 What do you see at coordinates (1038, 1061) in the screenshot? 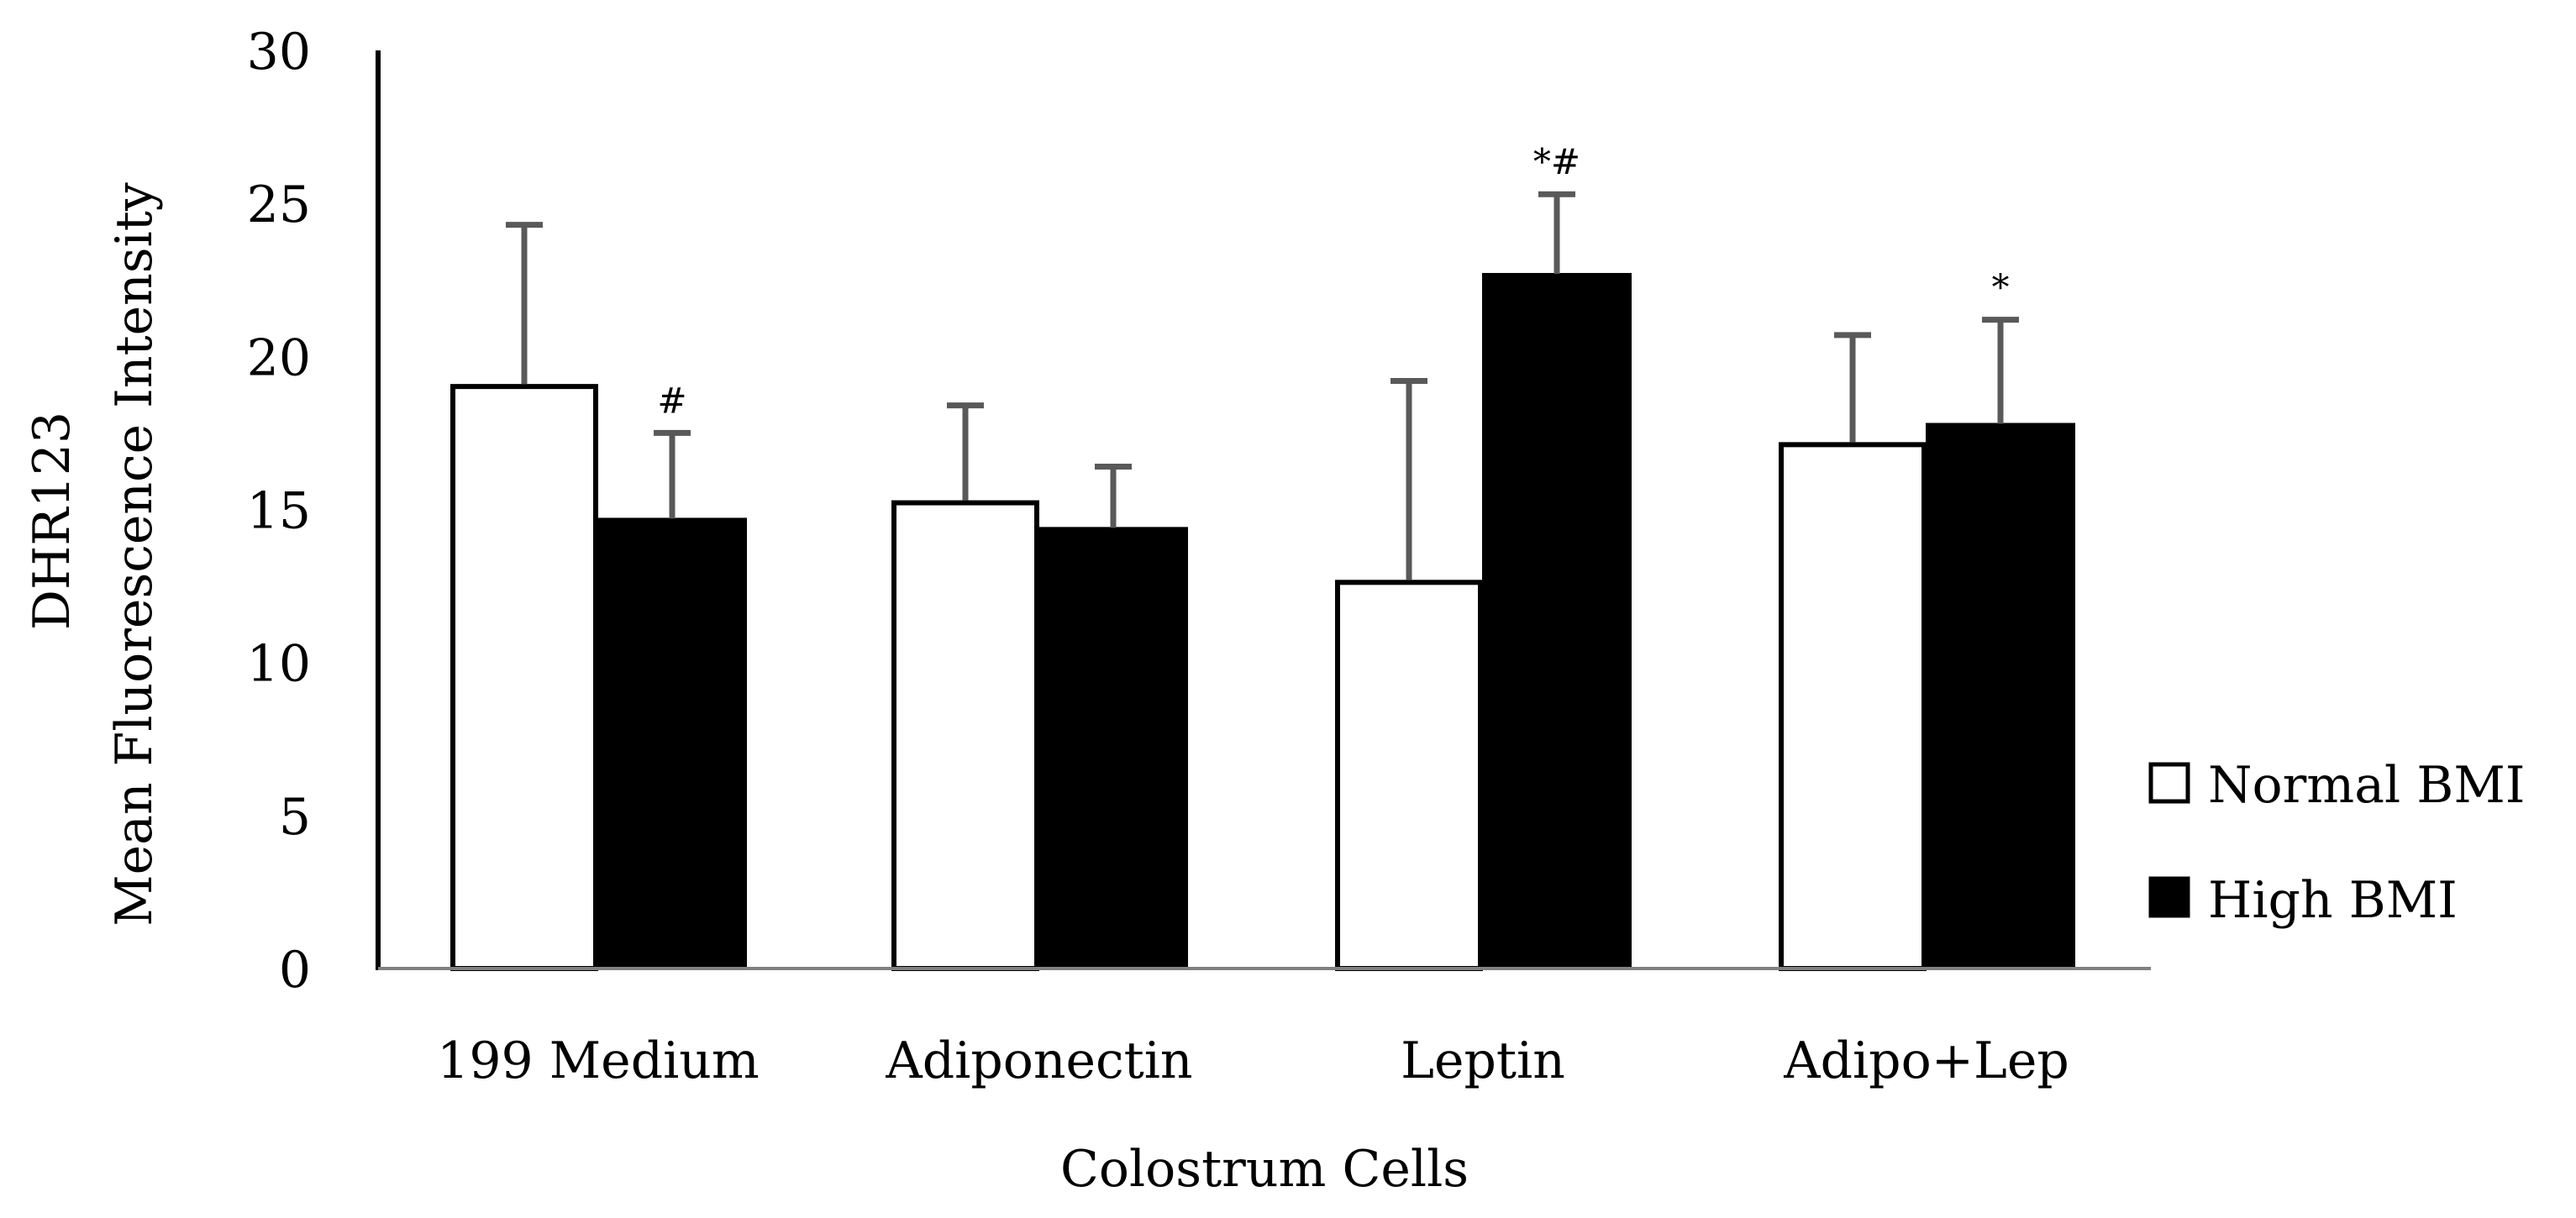
I see `x-tick-label-adiponectin: Adiponectin` at bounding box center [1038, 1061].